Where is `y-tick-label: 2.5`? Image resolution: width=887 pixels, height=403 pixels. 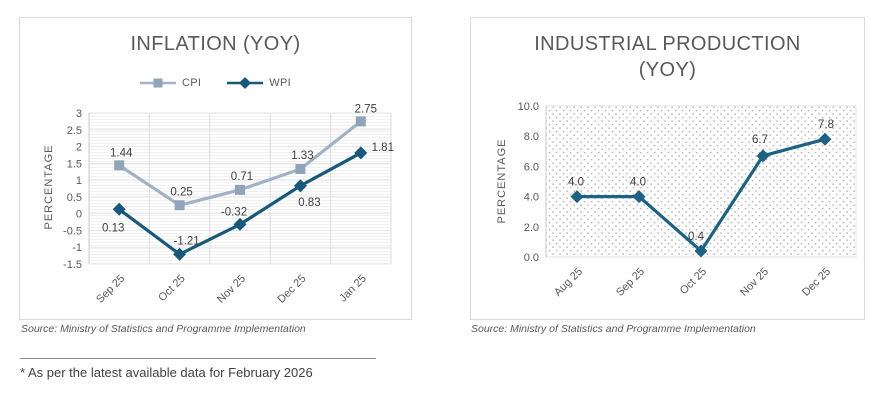
y-tick-label: 2.5 is located at coordinates (74, 131).